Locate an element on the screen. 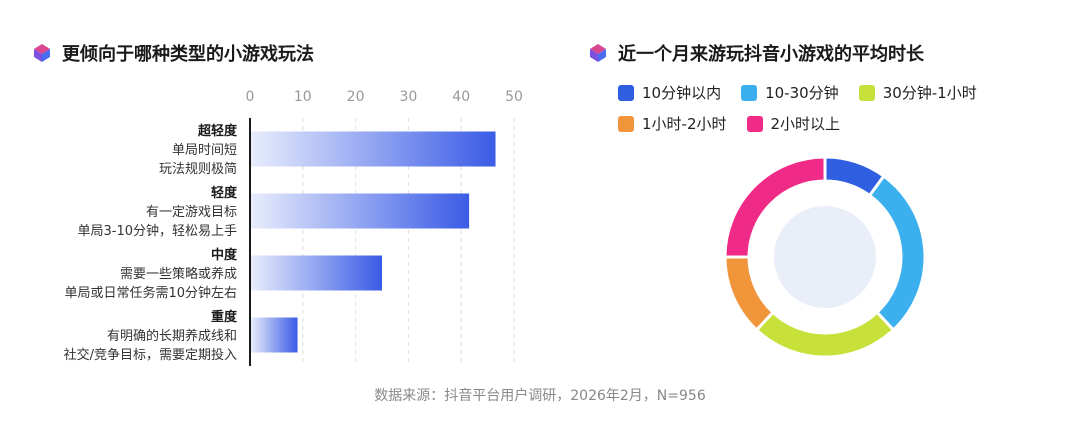 The image size is (1080, 436). category-description: 玩法规则极简 is located at coordinates (198, 169).